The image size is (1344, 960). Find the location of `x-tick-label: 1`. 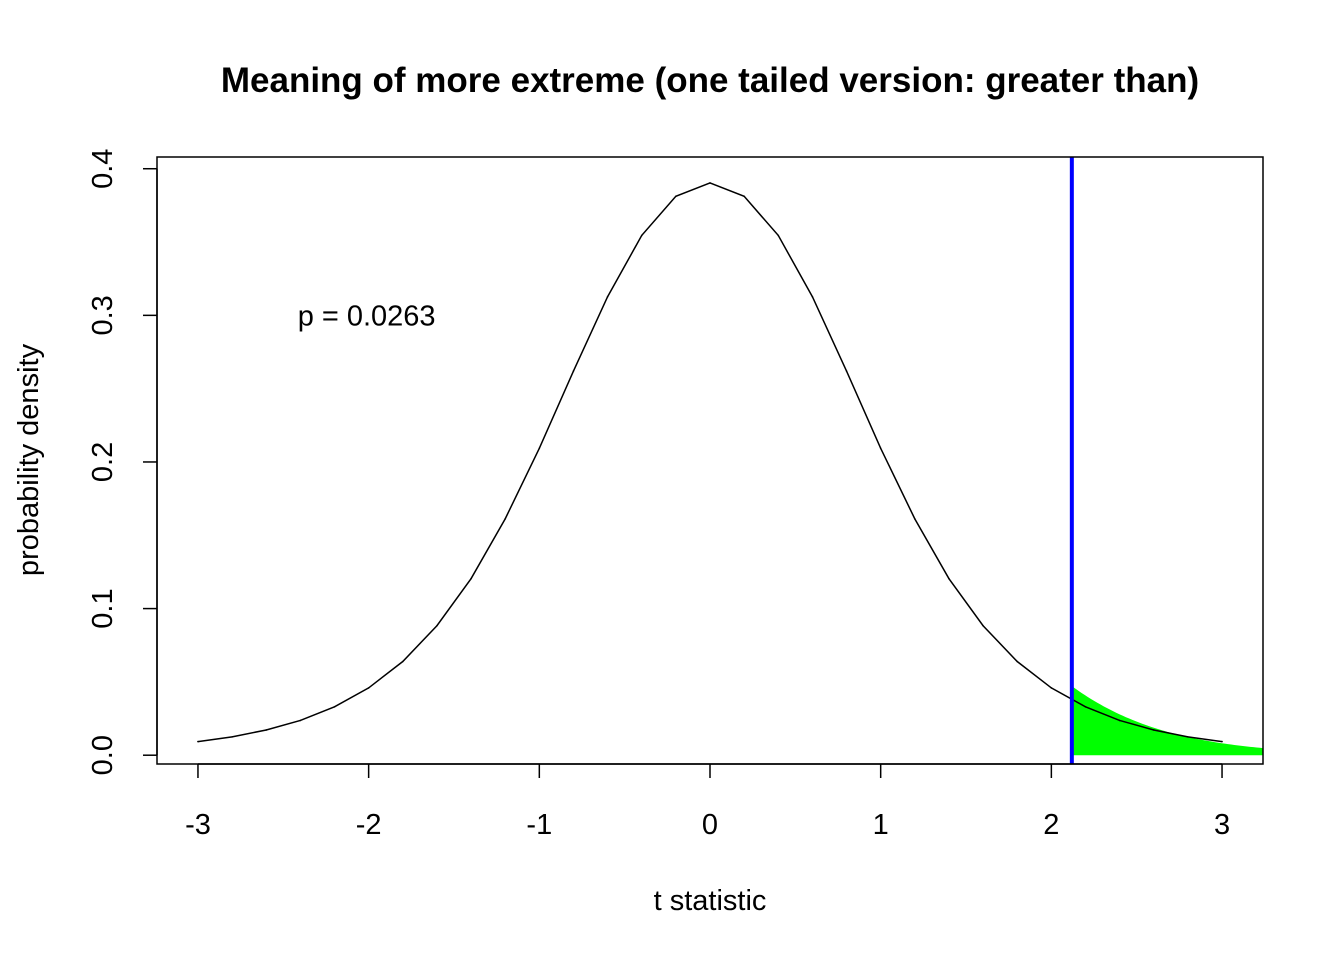

x-tick-label: 1 is located at coordinates (881, 825).